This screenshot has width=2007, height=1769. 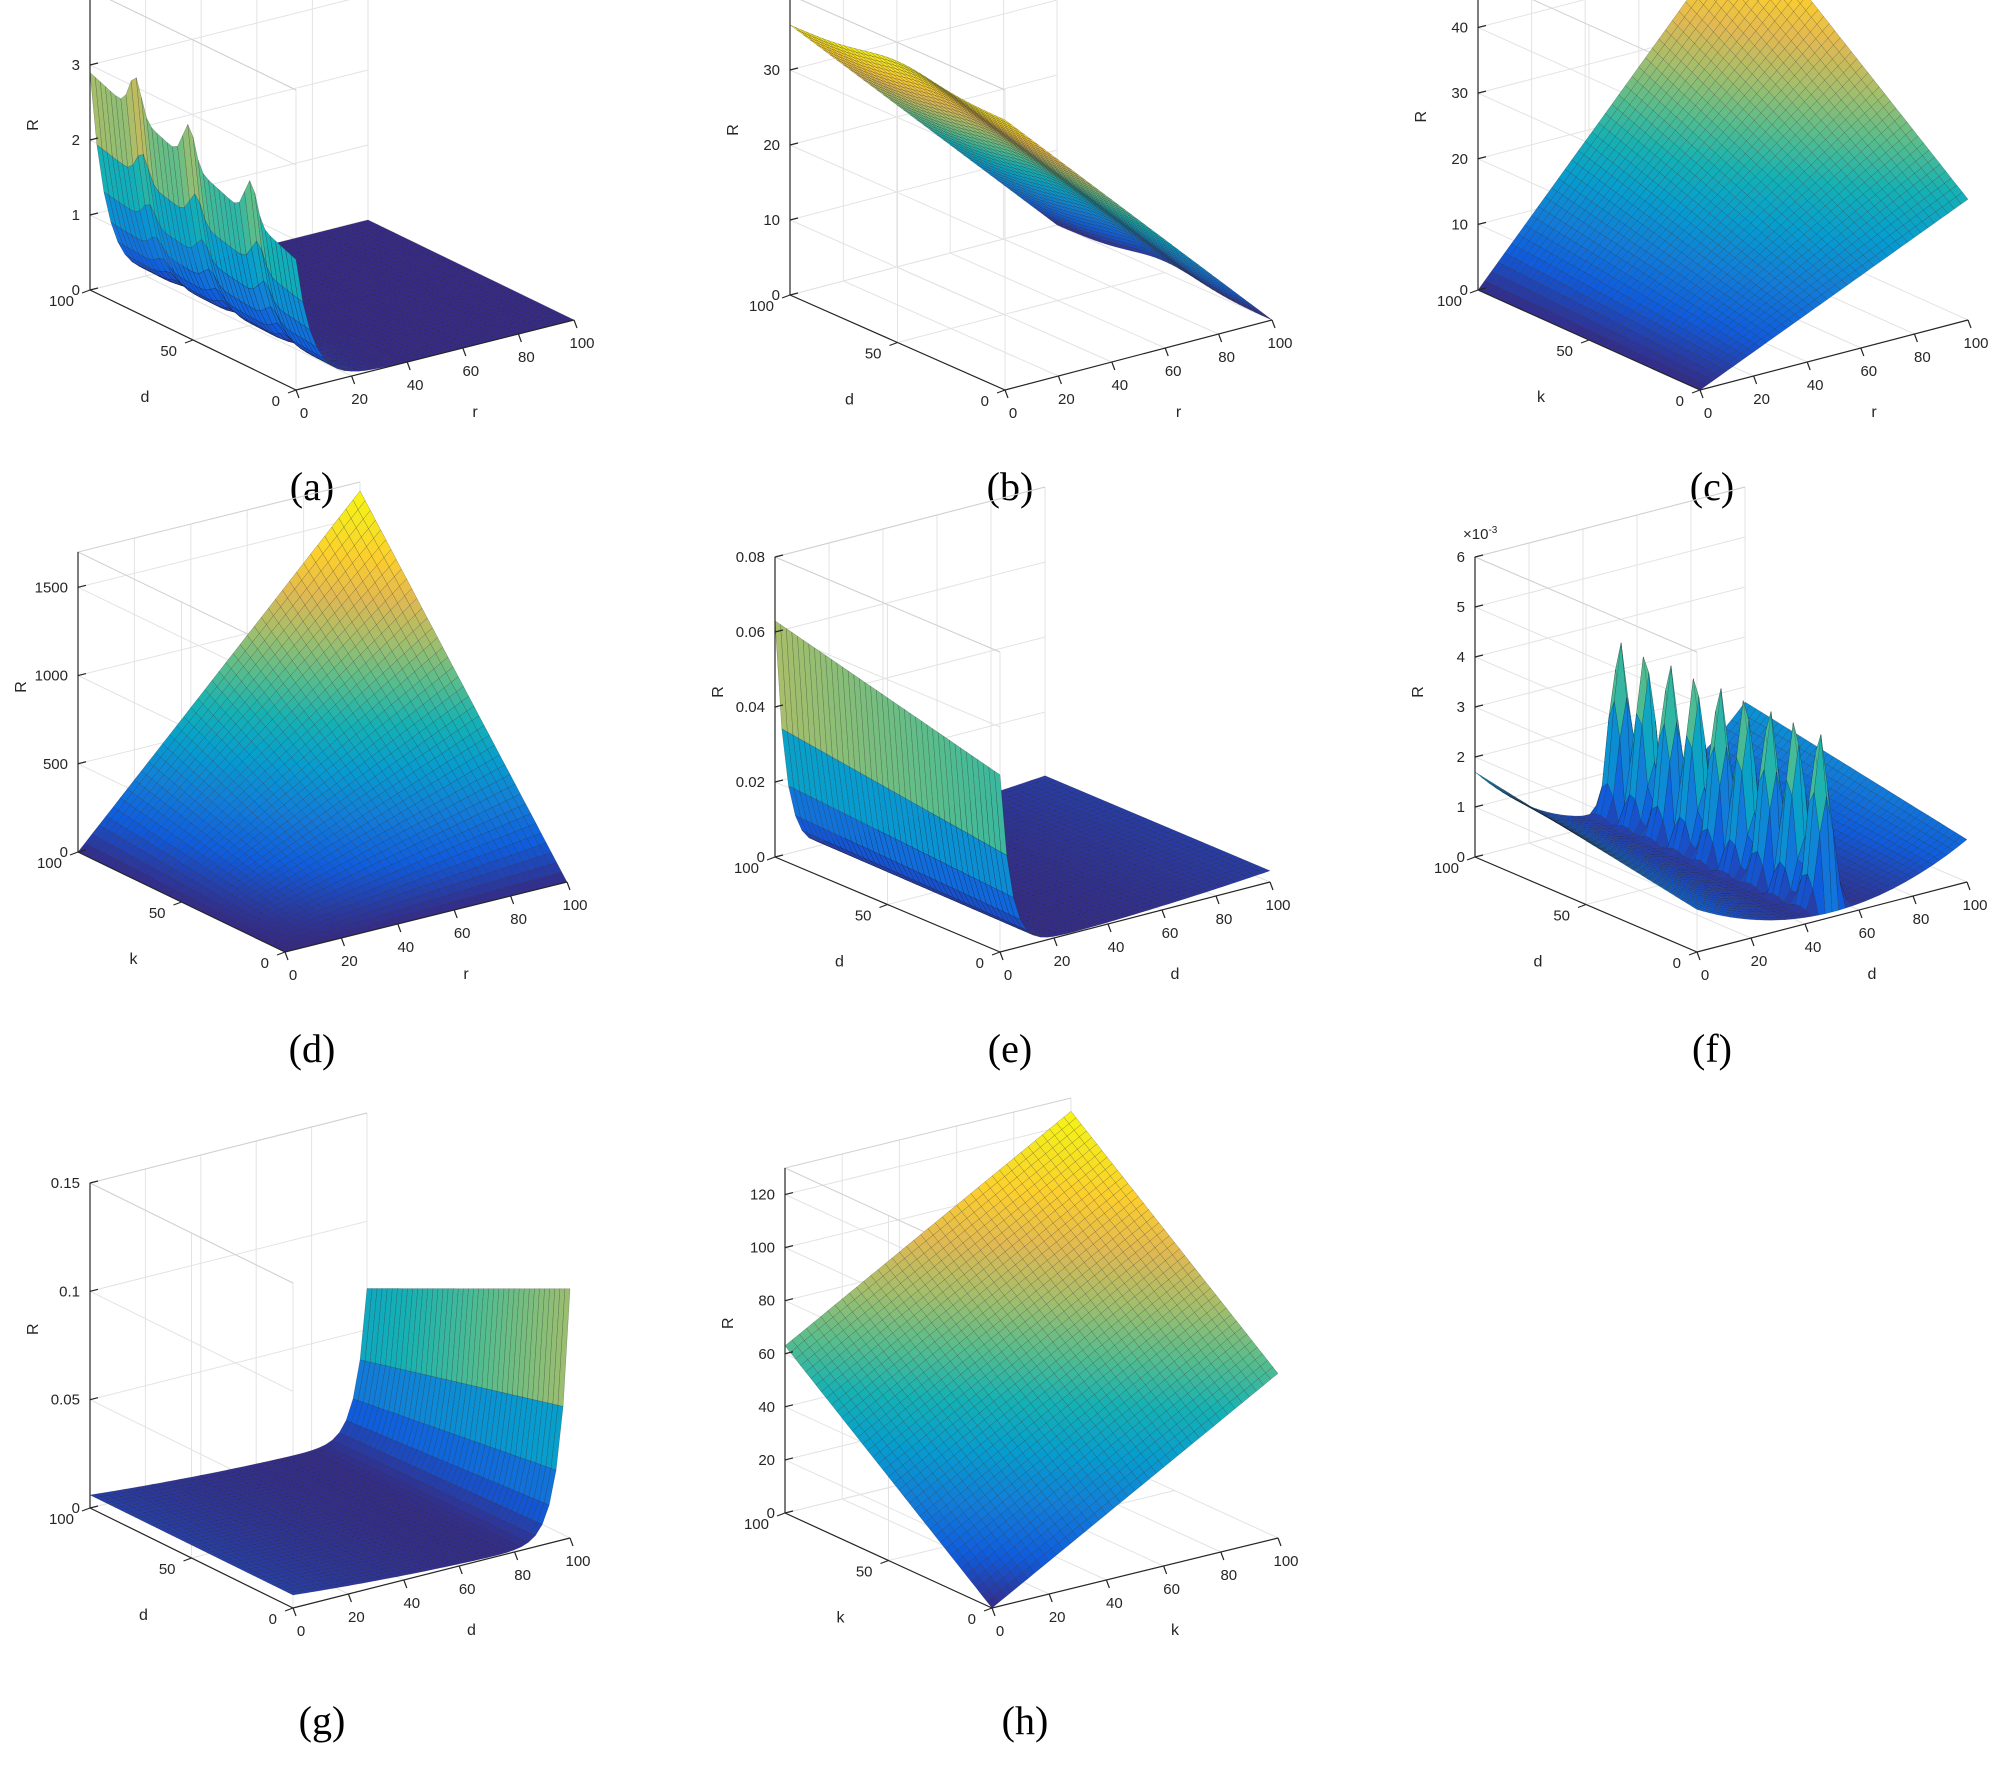 I want to click on x-axis-label-main: r, so click(x=1874, y=412).